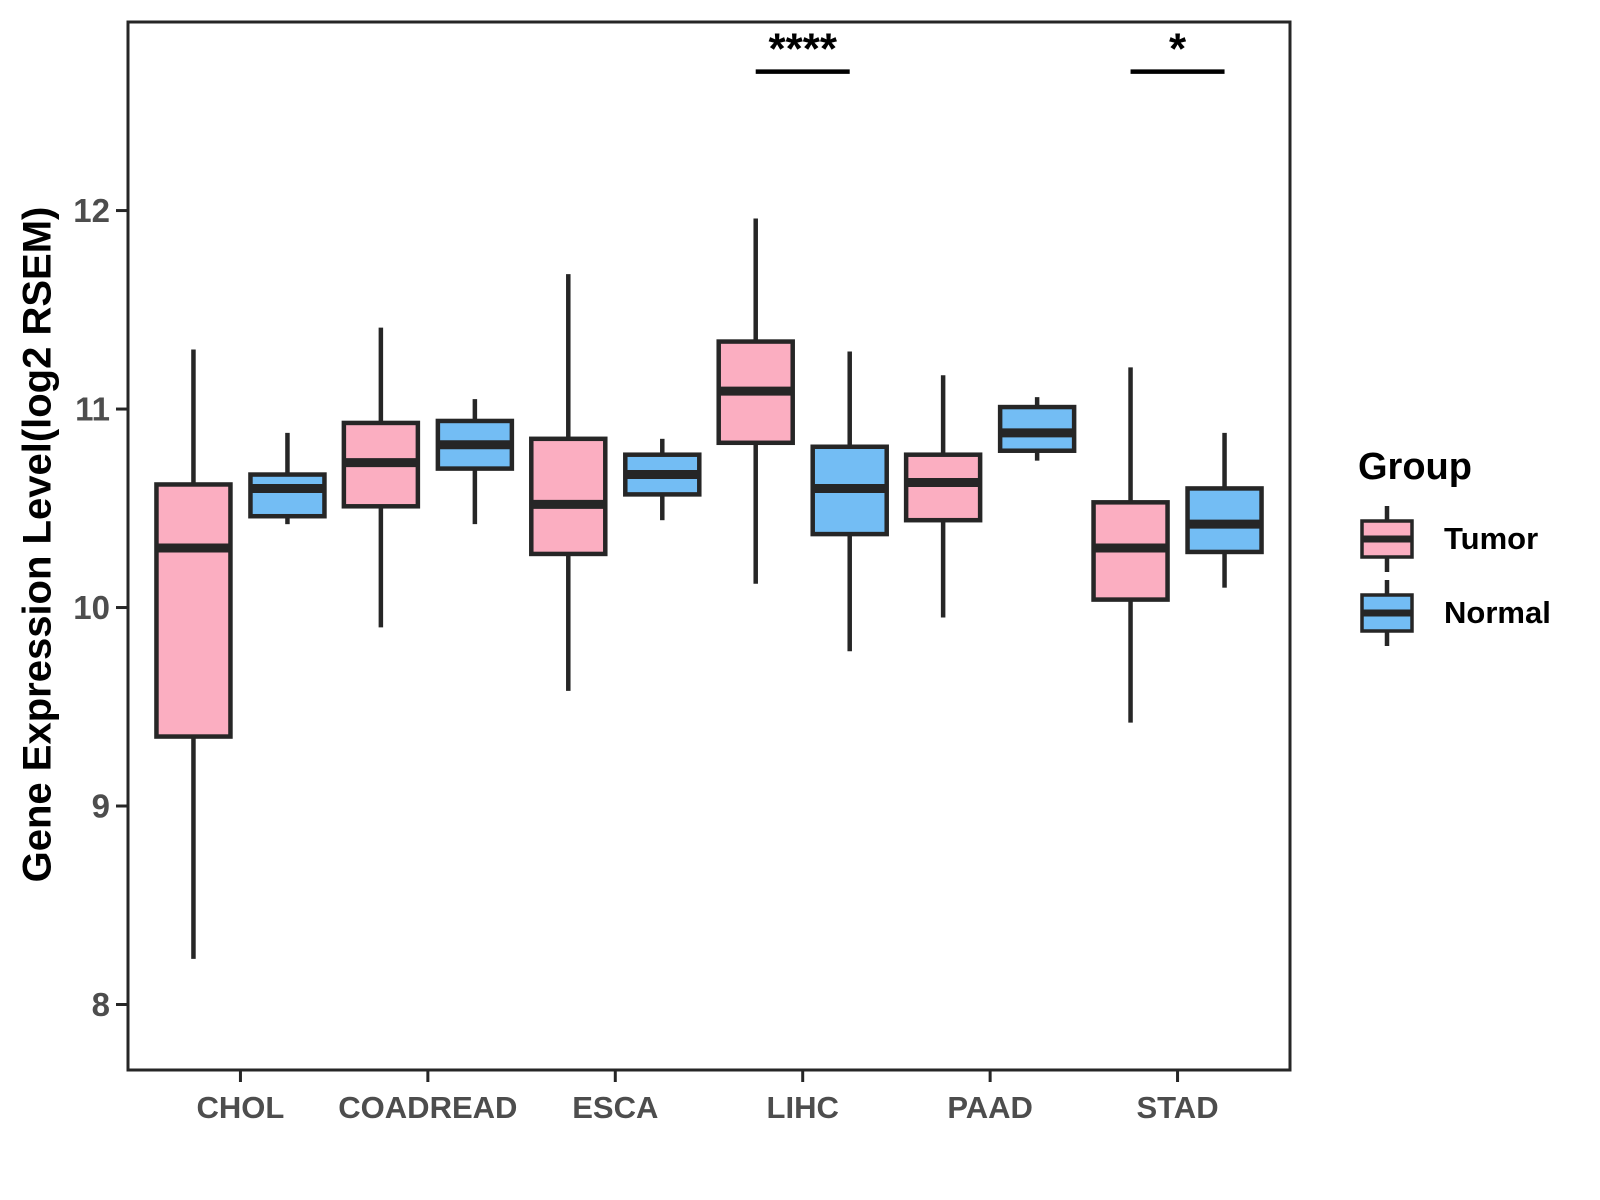 This screenshot has width=1600, height=1200. I want to click on x-category-label: LIHC, so click(803, 1107).